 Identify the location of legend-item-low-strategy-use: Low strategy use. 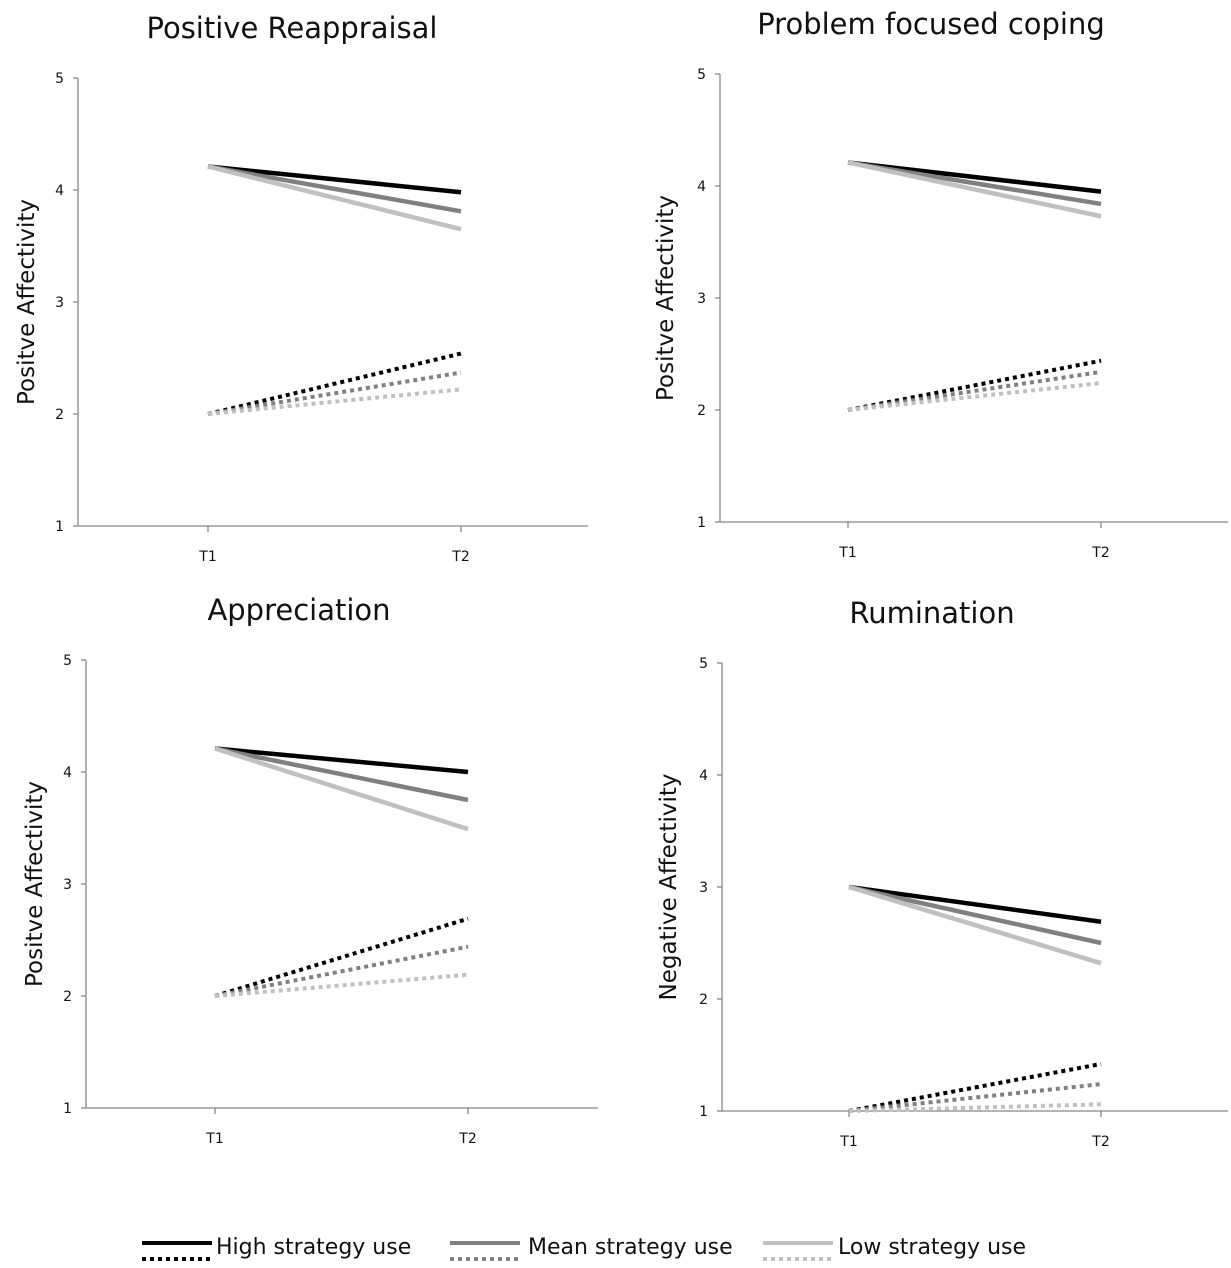
(894, 1248).